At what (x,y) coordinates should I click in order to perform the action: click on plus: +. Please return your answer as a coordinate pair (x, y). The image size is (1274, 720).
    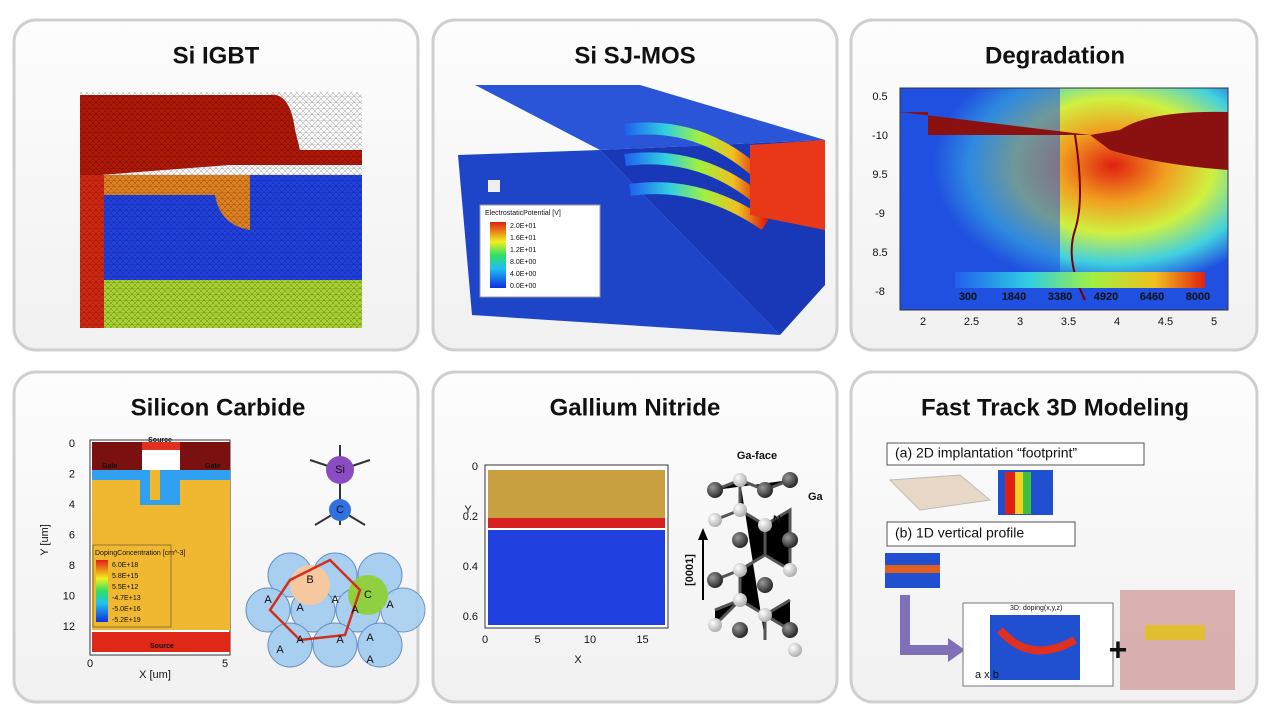
    Looking at the image, I should click on (1118, 649).